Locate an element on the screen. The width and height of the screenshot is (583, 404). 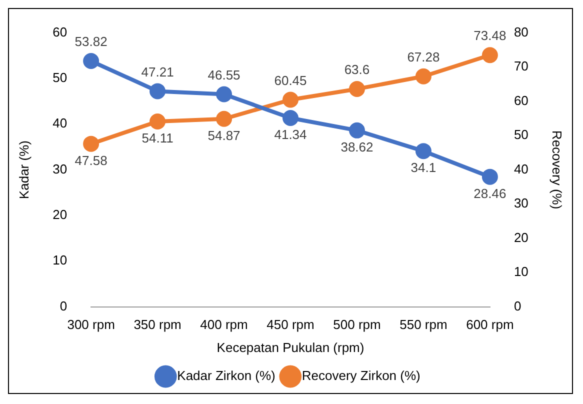
y2-tick-label: 0 is located at coordinates (518, 306).